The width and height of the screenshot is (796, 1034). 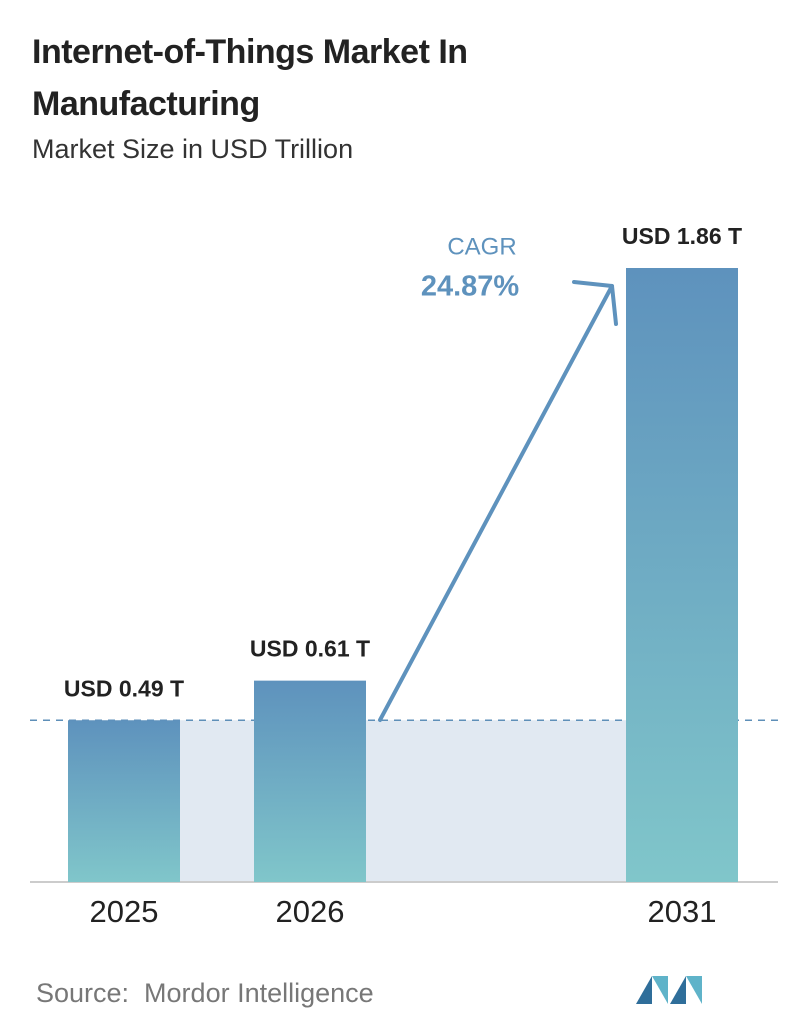 I want to click on cagr-label: CAGR, so click(x=481, y=246).